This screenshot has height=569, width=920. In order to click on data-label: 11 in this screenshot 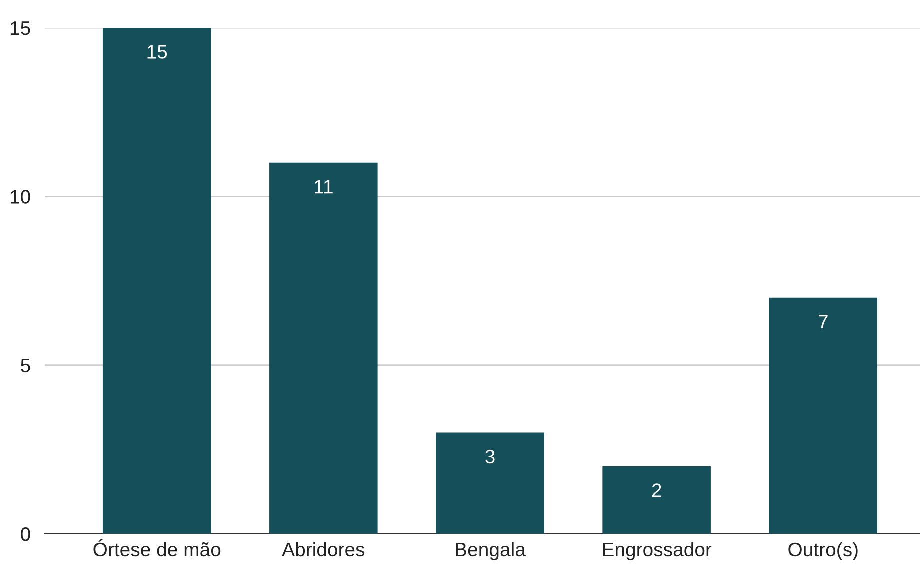, I will do `click(324, 187)`.